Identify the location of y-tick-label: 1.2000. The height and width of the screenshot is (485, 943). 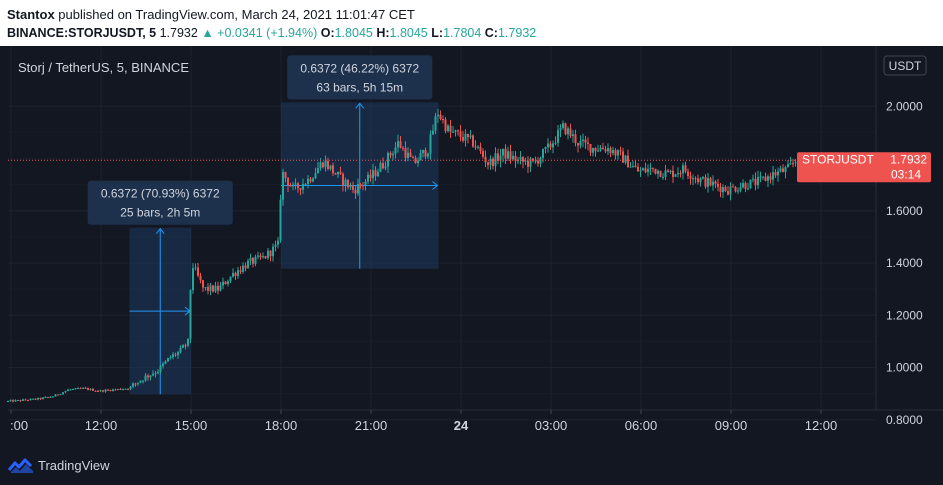
(904, 315).